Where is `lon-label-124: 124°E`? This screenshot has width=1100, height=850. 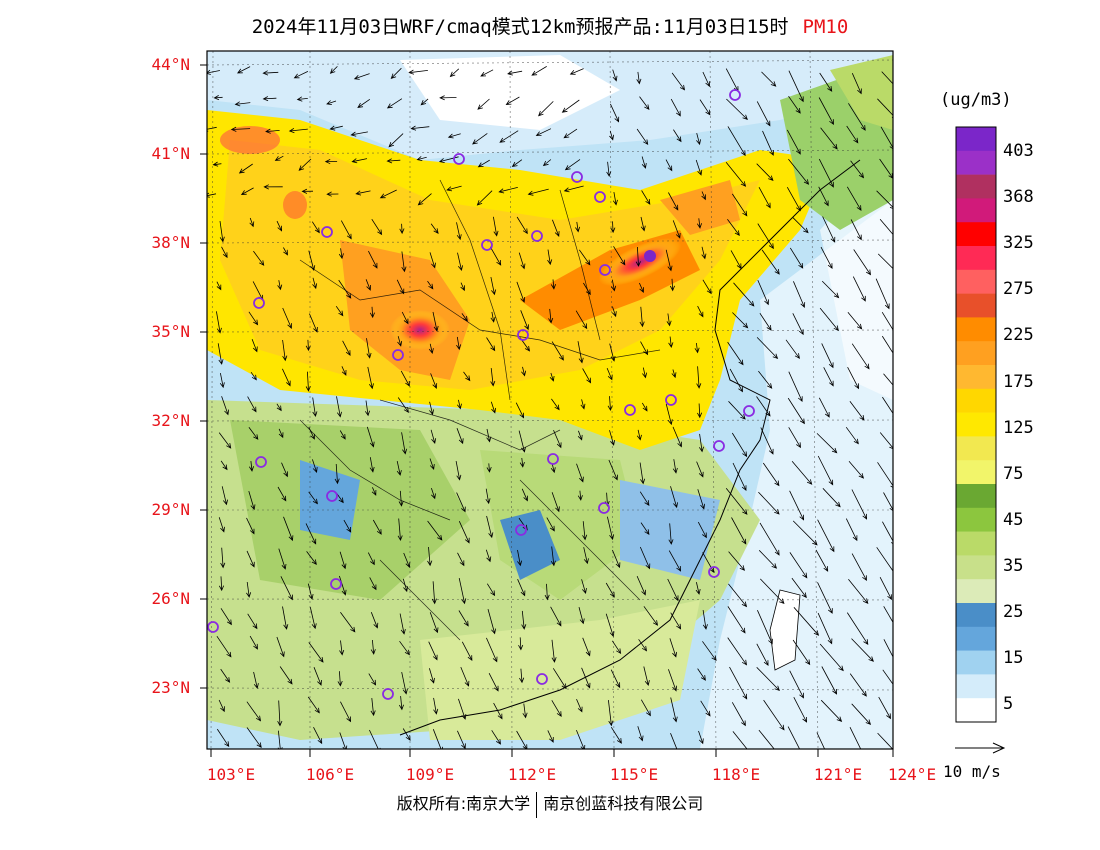 lon-label-124: 124°E is located at coordinates (912, 774).